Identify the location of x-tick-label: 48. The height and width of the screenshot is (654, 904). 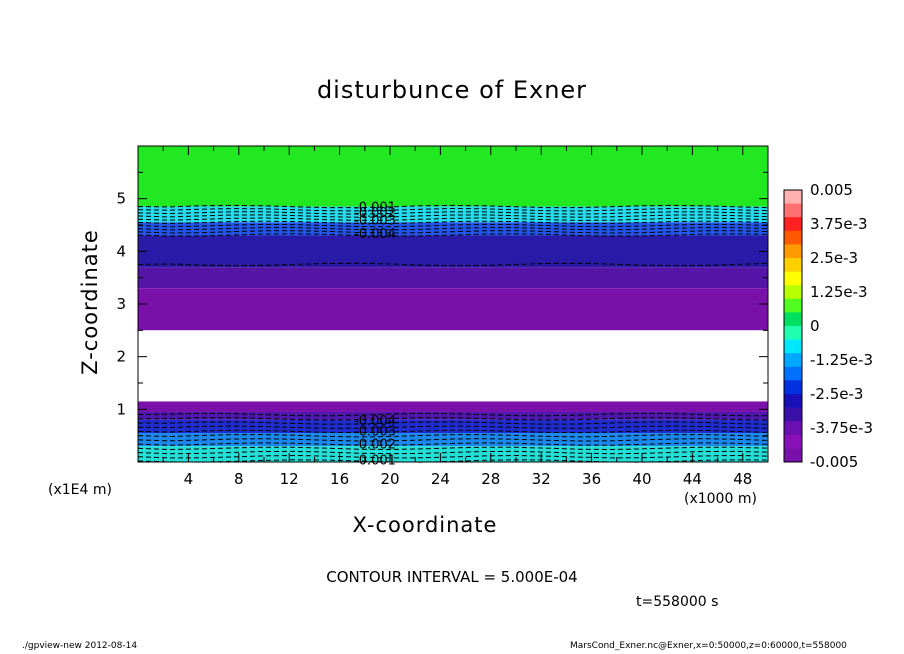
(742, 479).